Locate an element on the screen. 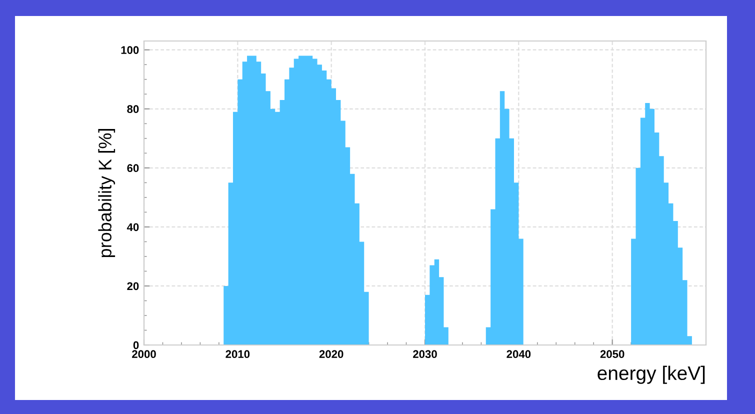 This screenshot has width=755, height=414. x-tick-label: 2020 is located at coordinates (331, 354).